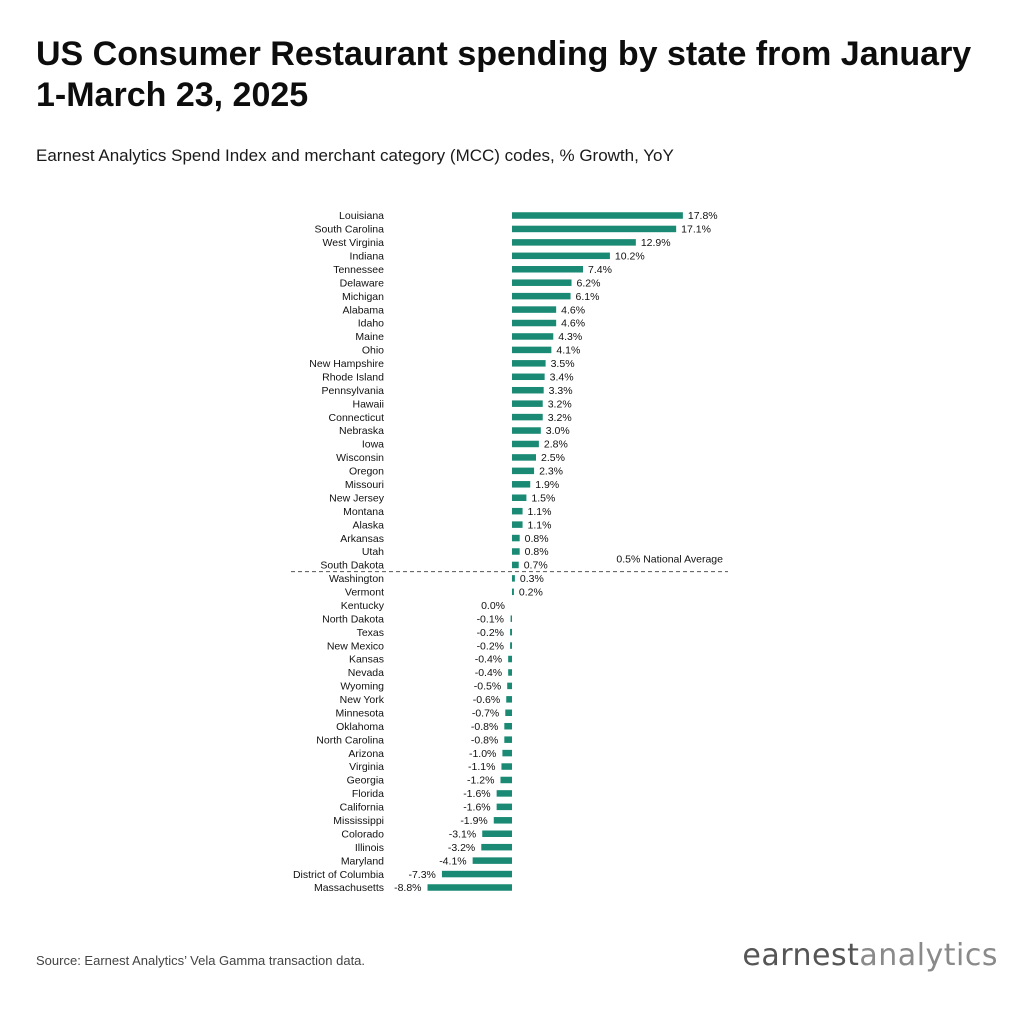  I want to click on value-label: 0.3%, so click(532, 579).